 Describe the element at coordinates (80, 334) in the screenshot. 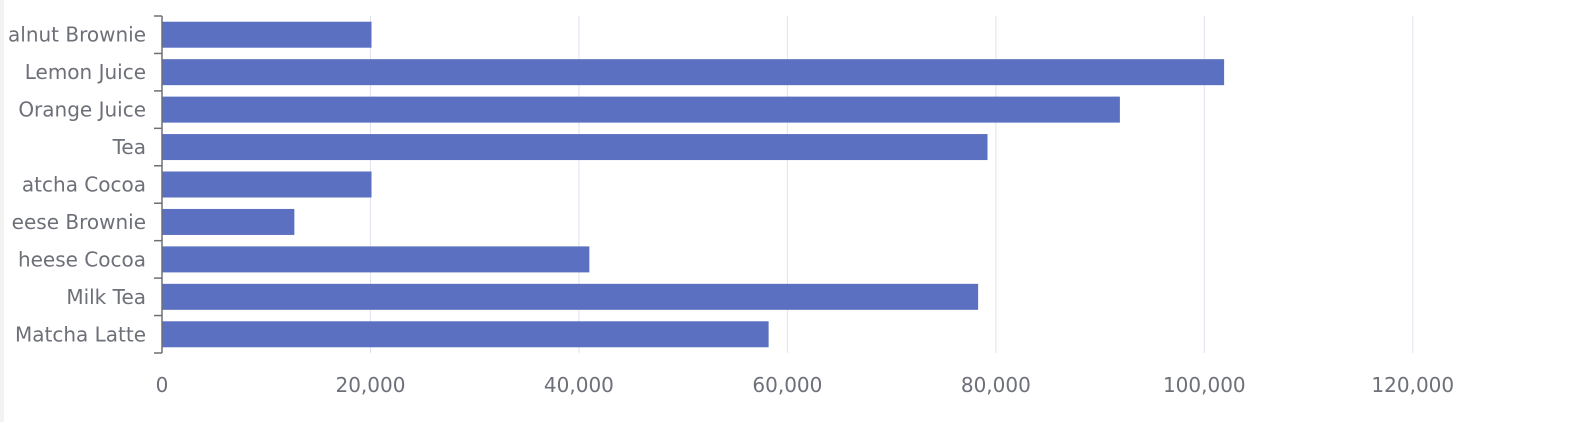

I see `y-category-label: Matcha Latte` at that location.